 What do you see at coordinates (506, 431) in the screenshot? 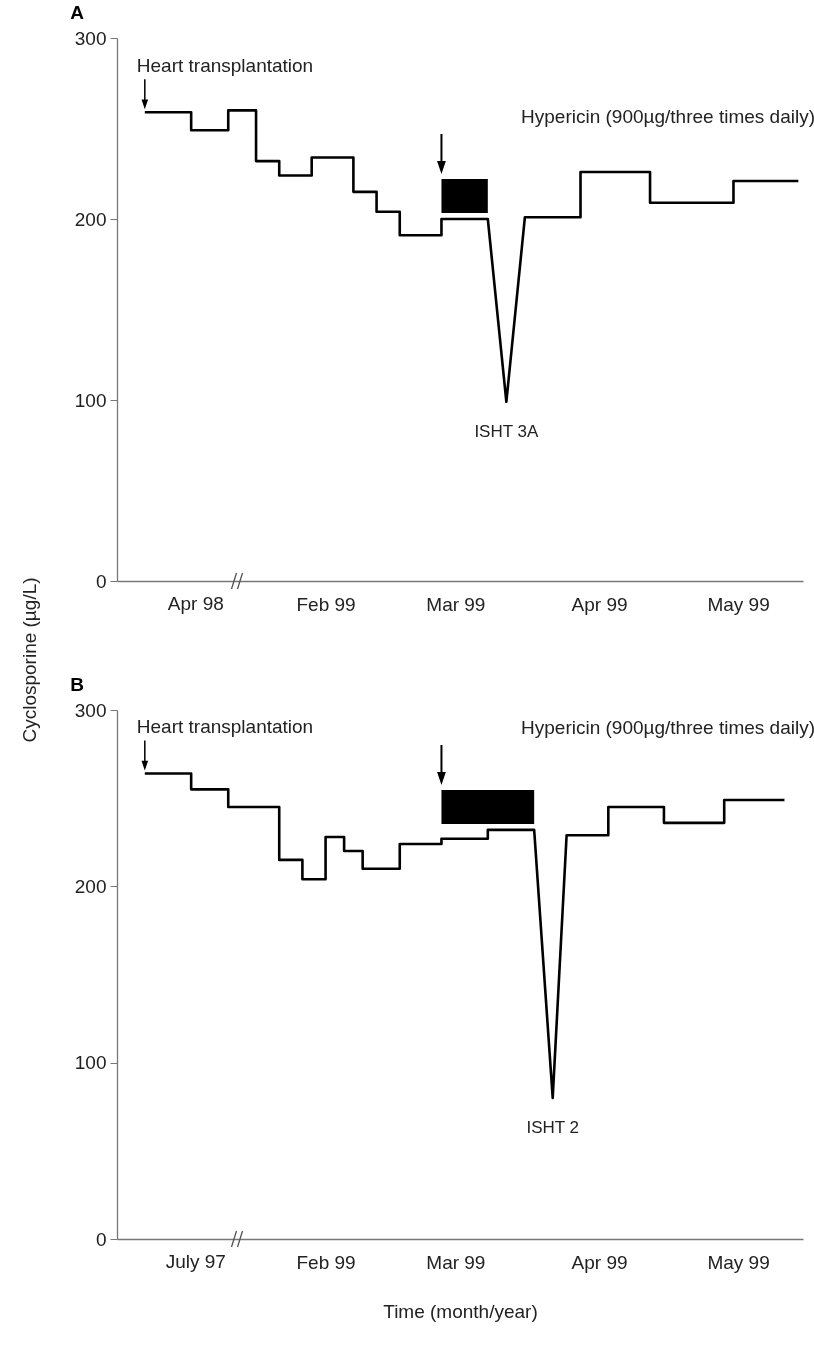
I see `annotation: ISHT 3A` at bounding box center [506, 431].